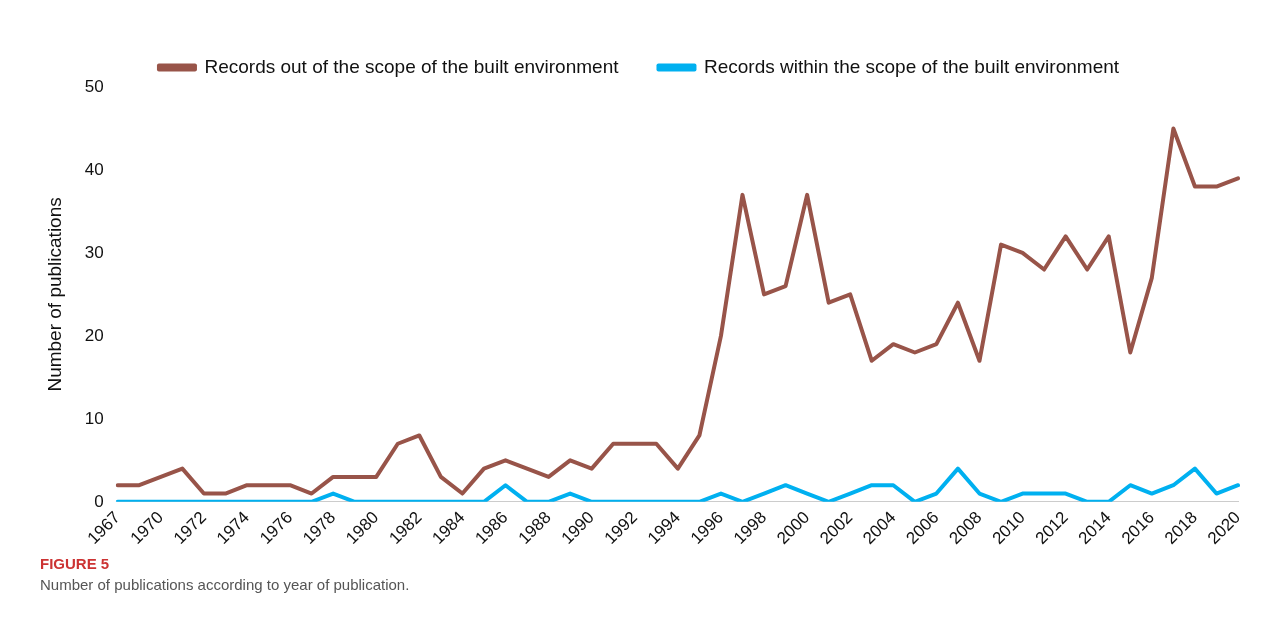 The width and height of the screenshot is (1288, 630). Describe the element at coordinates (412, 66) in the screenshot. I see `legend-label: Records out of the scope of the built environment` at that location.